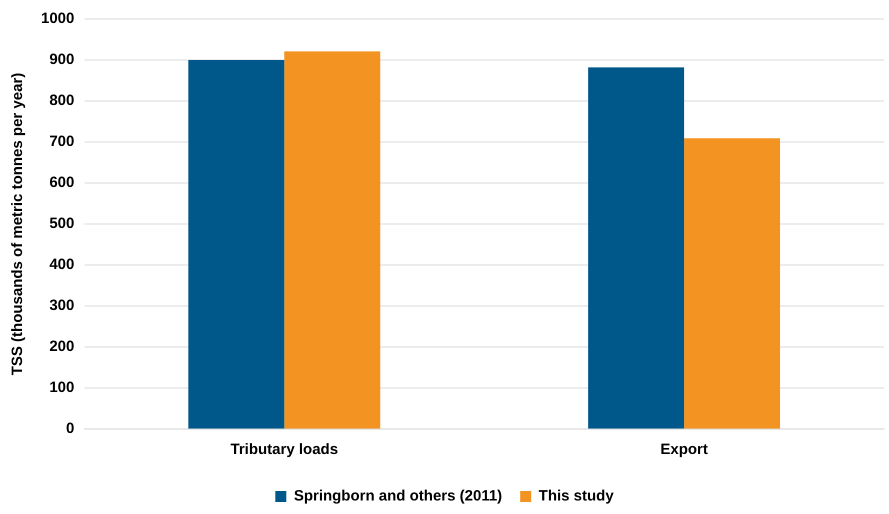 The width and height of the screenshot is (889, 514). What do you see at coordinates (576, 496) in the screenshot?
I see `legend-label: This study` at bounding box center [576, 496].